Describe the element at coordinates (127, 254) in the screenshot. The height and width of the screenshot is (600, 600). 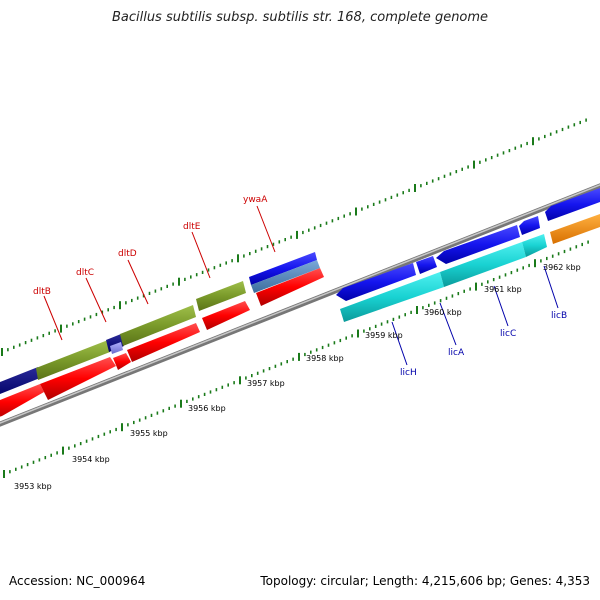
I see `gene-label-dltD: dltD` at that location.